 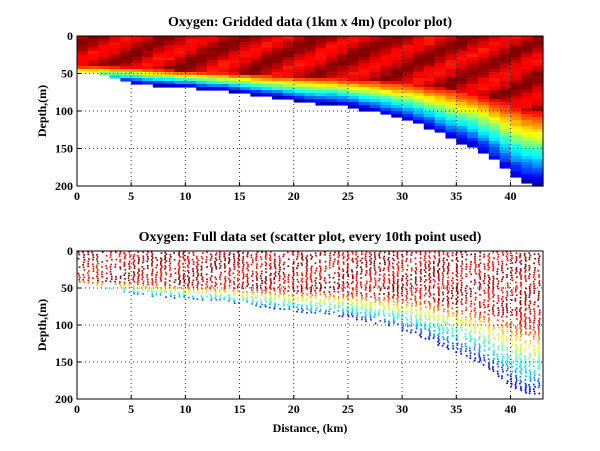 What do you see at coordinates (64, 186) in the screenshot?
I see `y-tick-label: 200` at bounding box center [64, 186].